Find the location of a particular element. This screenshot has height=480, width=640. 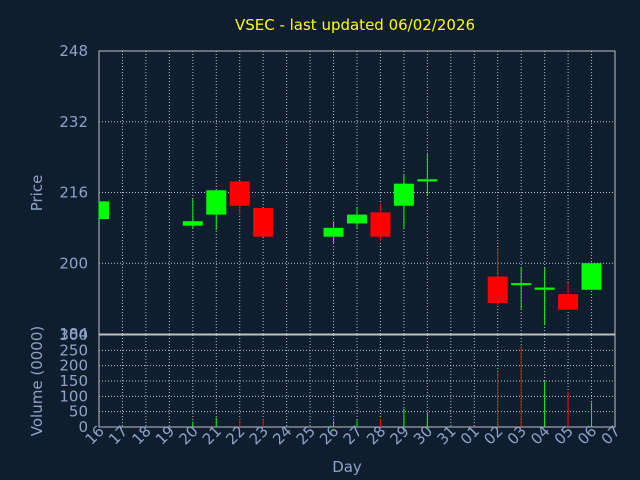

volume-tick-label: 100 is located at coordinates (73, 396).